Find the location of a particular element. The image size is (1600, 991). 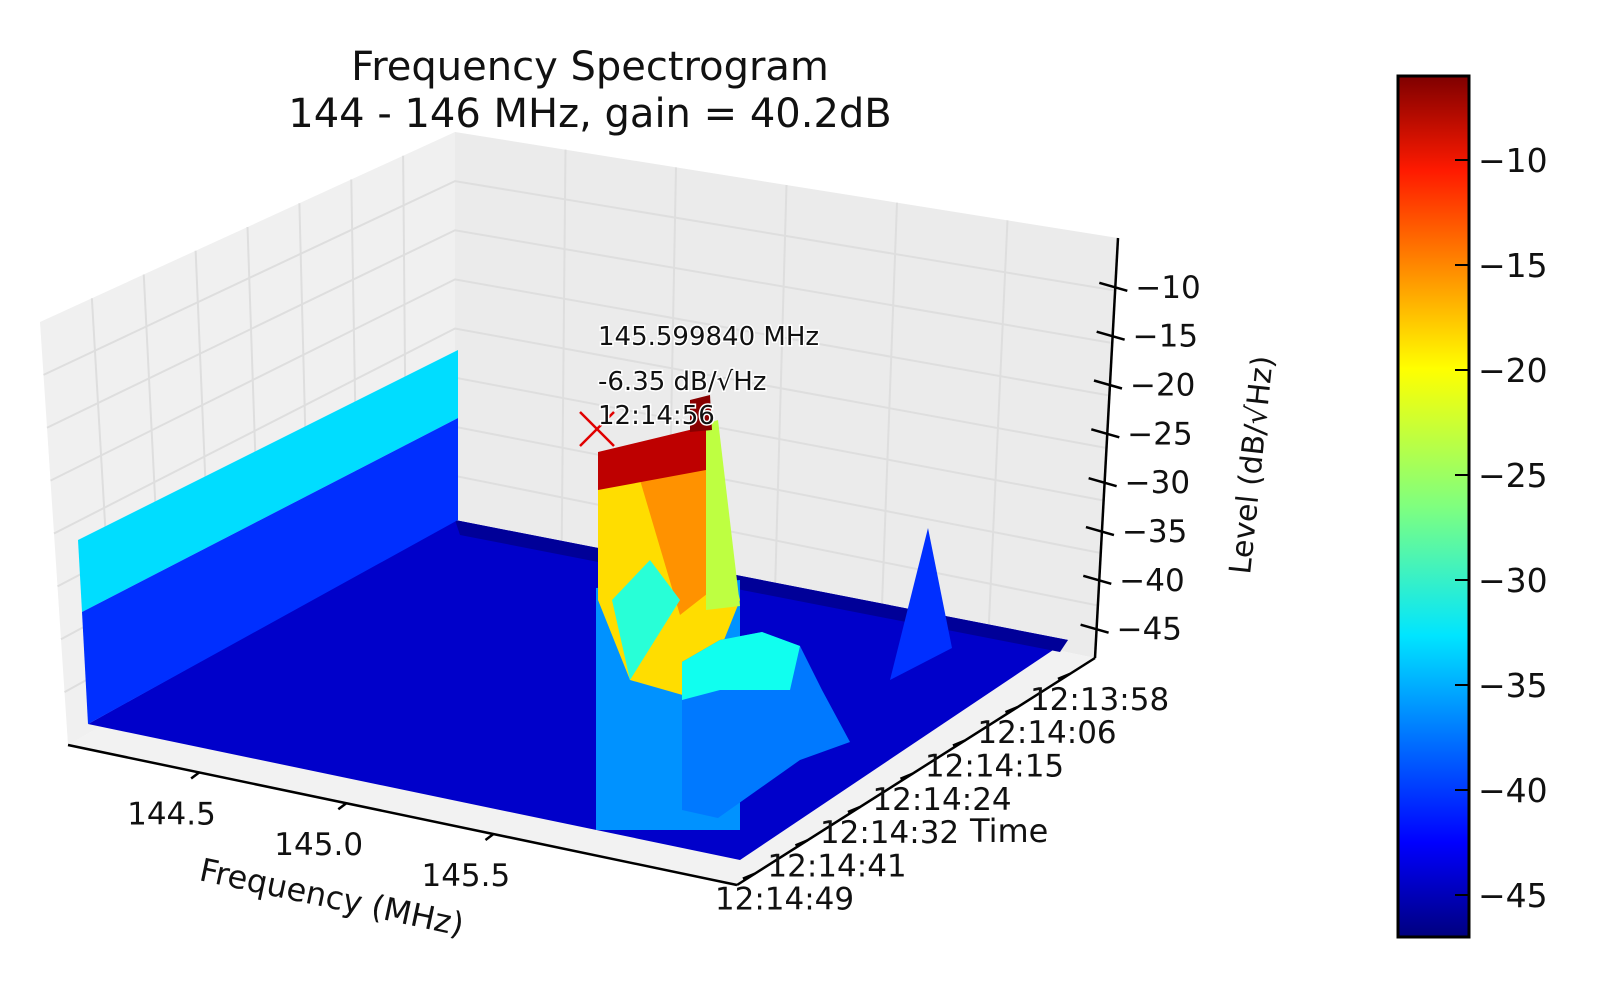

colorbar is located at coordinates (1433, 506).